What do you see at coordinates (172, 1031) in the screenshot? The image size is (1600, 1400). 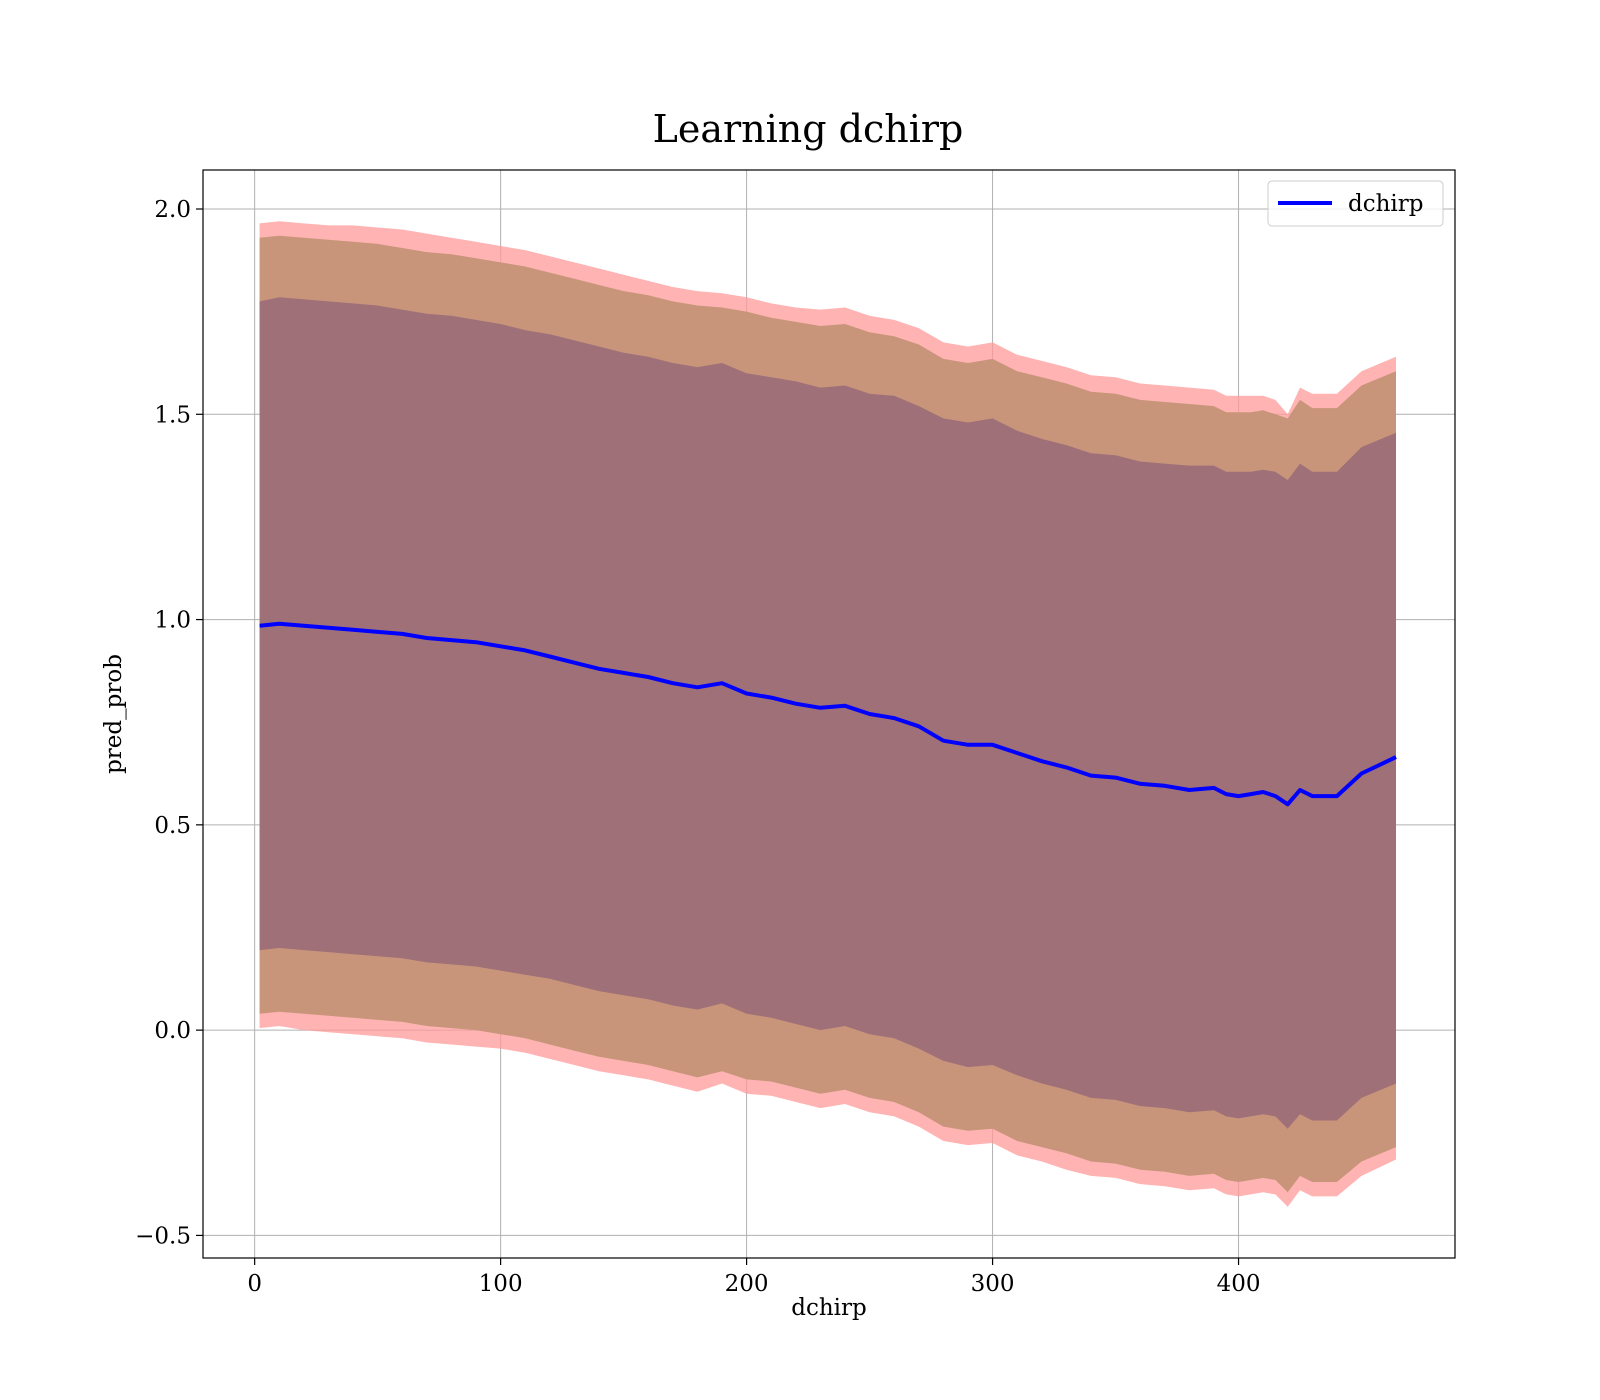 I see `y-tick-label-1: 0.0` at bounding box center [172, 1031].